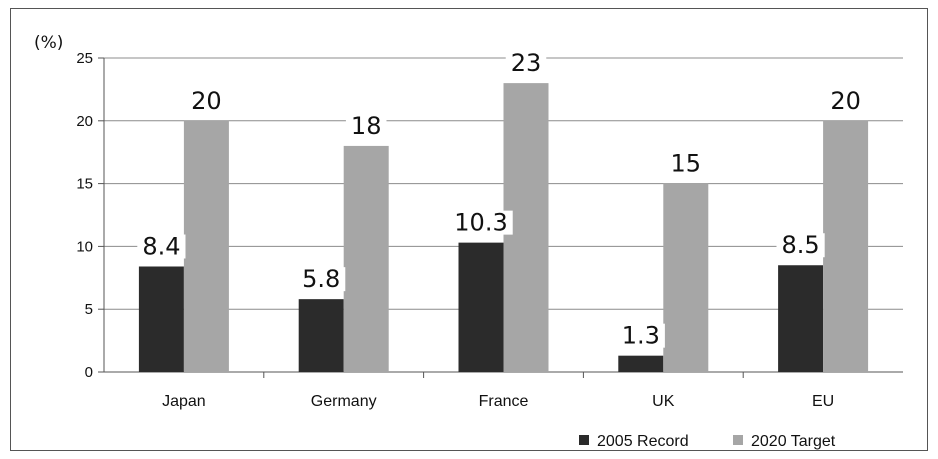 This screenshot has width=938, height=459. I want to click on data-label-eu-2005-record: 8.5, so click(801, 245).